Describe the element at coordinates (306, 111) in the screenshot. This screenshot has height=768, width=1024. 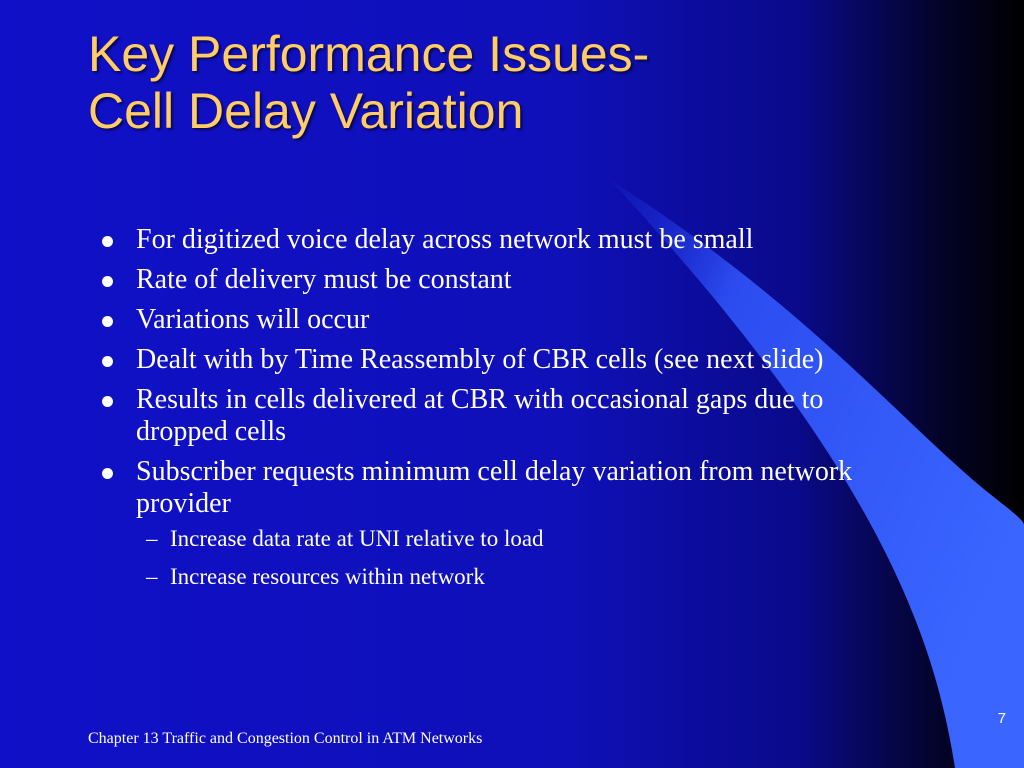
I see `title-line-2: Cell Delay Variation` at that location.